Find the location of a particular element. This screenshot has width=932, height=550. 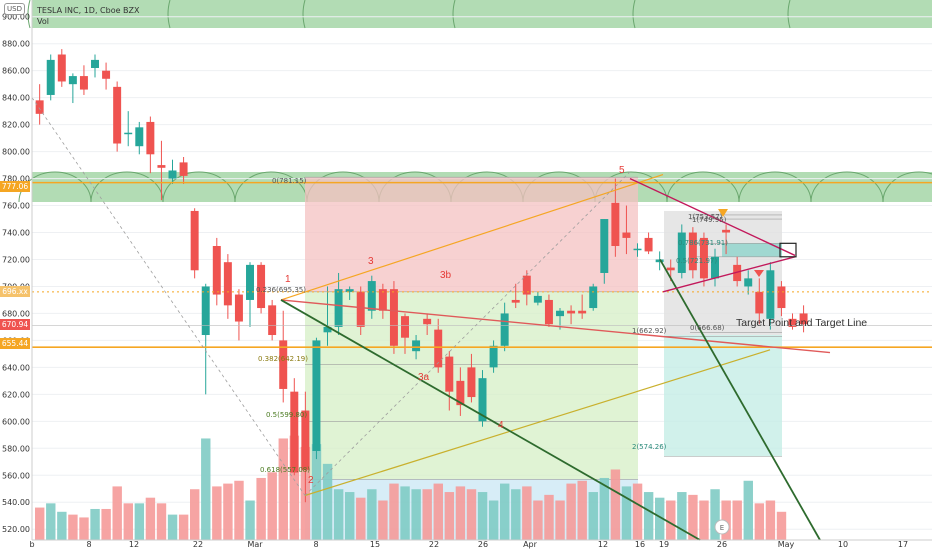

wave-label: 3 is located at coordinates (371, 261).